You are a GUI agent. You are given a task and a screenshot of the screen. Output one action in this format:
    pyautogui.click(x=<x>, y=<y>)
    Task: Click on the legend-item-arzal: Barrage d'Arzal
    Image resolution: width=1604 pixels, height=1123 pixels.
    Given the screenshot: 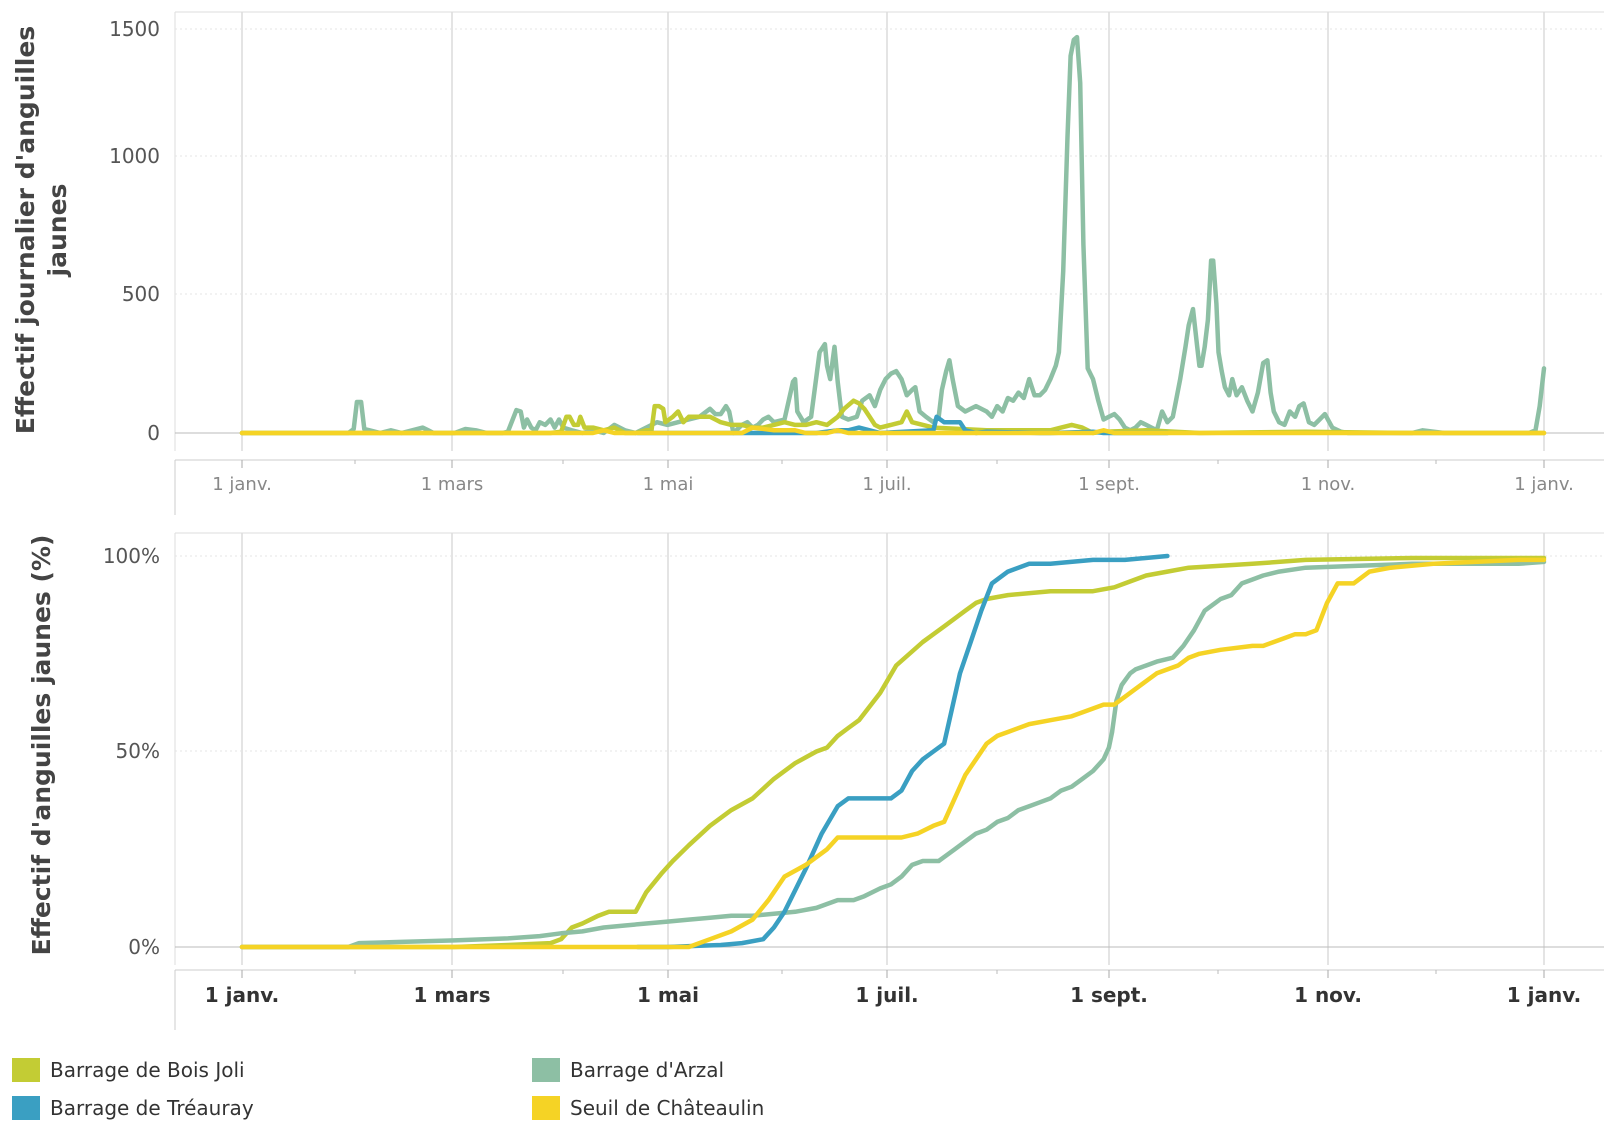 What is the action you would take?
    pyautogui.click(x=628, y=1070)
    